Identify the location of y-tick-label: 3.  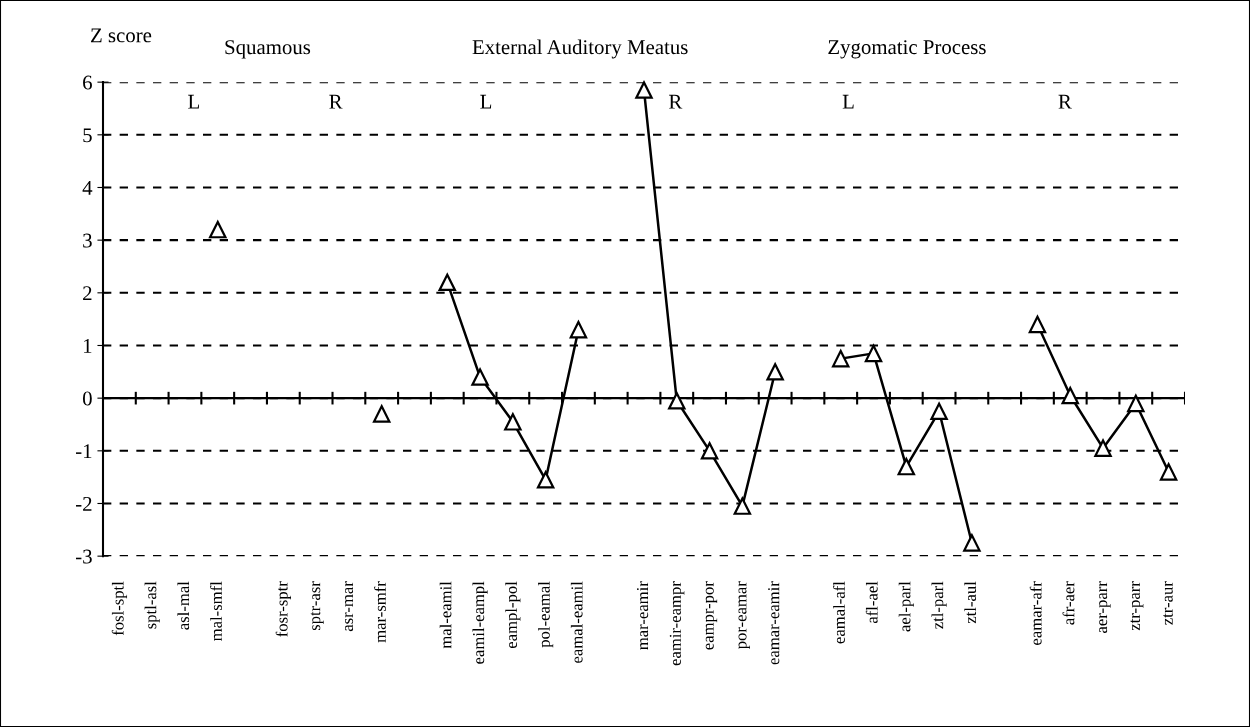
(87, 240).